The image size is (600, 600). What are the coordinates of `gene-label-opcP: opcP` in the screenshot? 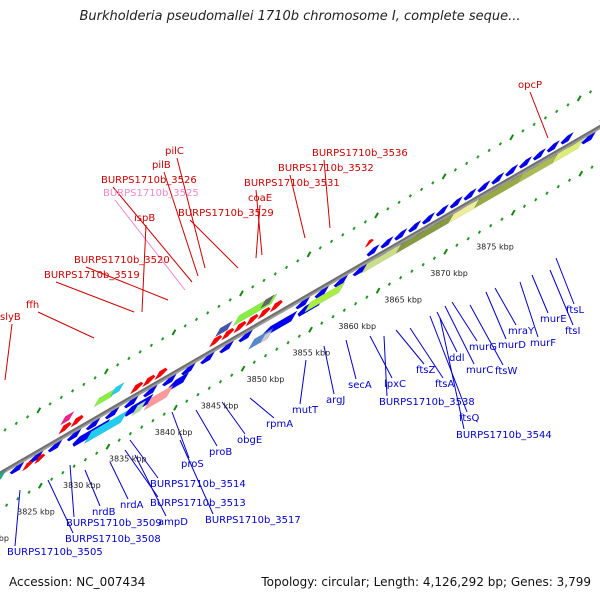 It's located at (530, 85).